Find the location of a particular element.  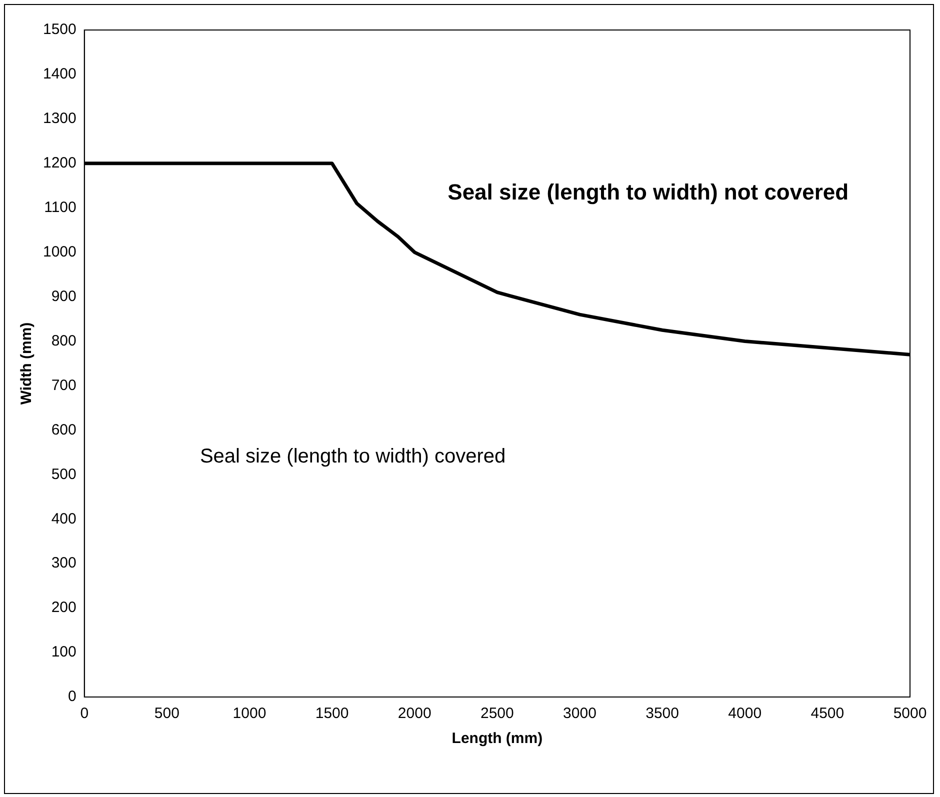

y-tick-label: 1400 is located at coordinates (59, 74).